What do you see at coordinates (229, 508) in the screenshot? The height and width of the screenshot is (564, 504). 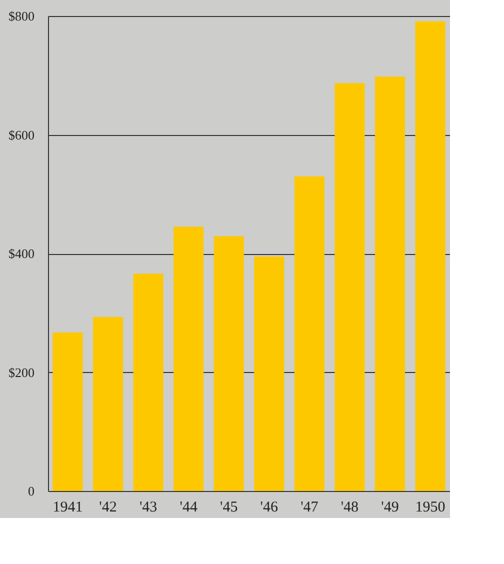 I see `x-tick-label: '45` at bounding box center [229, 508].